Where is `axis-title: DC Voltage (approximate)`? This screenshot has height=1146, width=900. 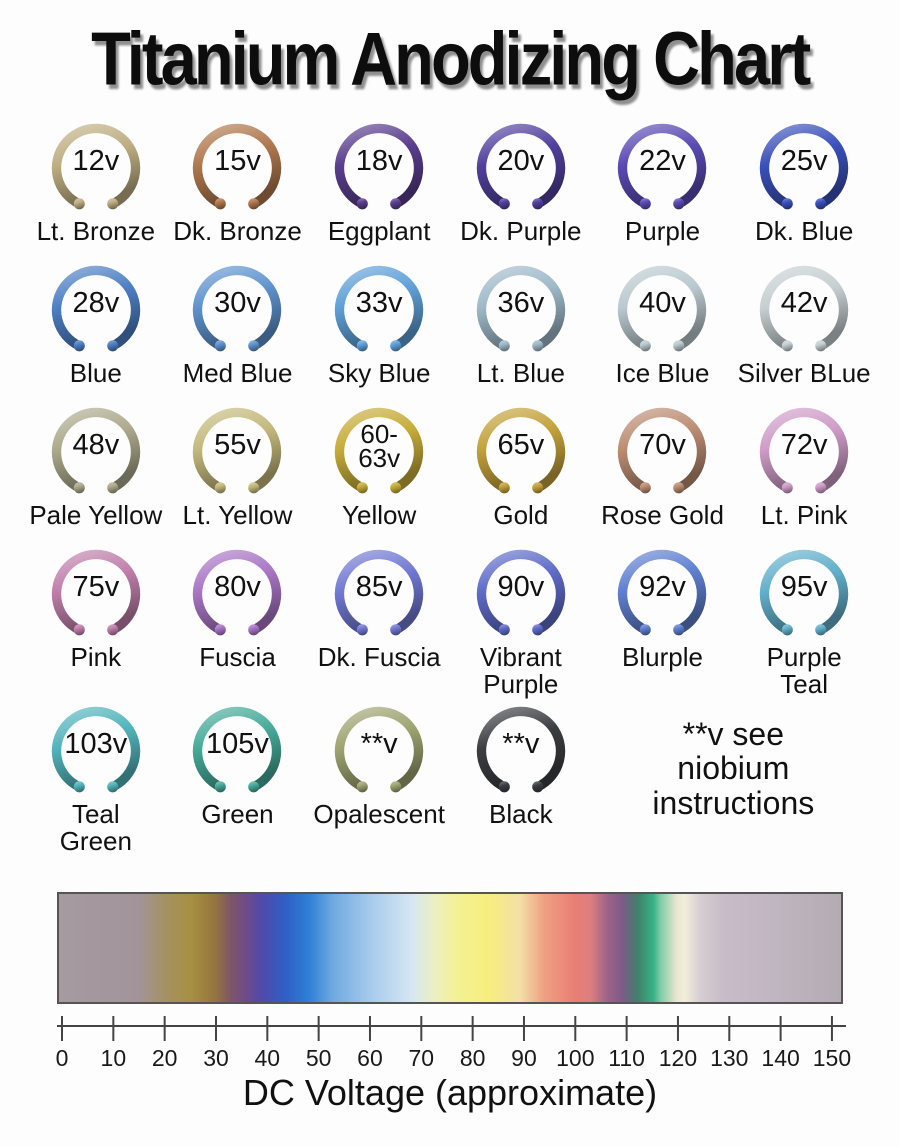 axis-title: DC Voltage (approximate) is located at coordinates (450, 1092).